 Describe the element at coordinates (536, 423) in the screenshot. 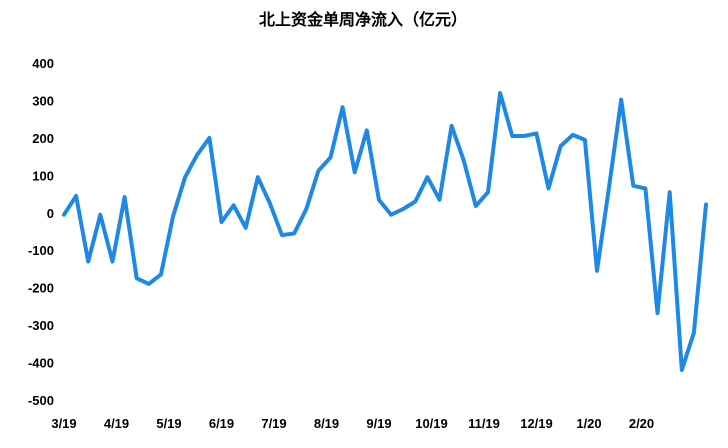

I see `x-tick-label: 12/19` at that location.